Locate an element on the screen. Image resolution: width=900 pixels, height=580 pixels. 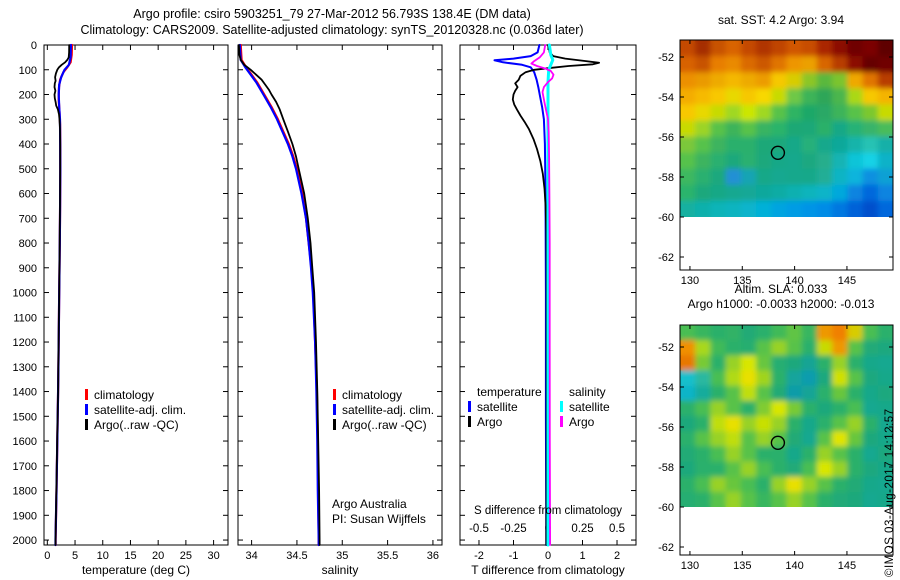
difference-salinity-legend: salinity satellite Argo is located at coordinates (585, 407).